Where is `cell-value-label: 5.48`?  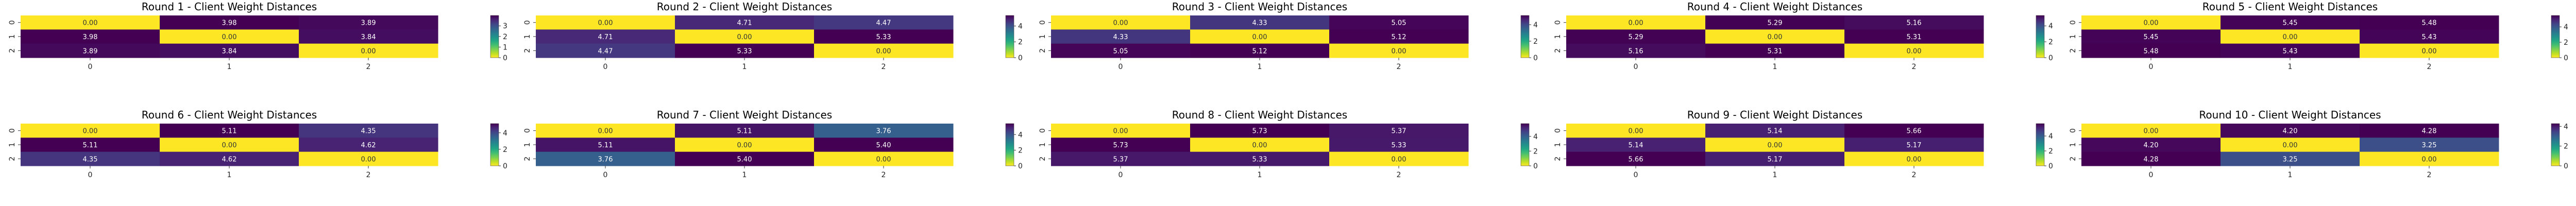 cell-value-label: 5.48 is located at coordinates (2151, 51).